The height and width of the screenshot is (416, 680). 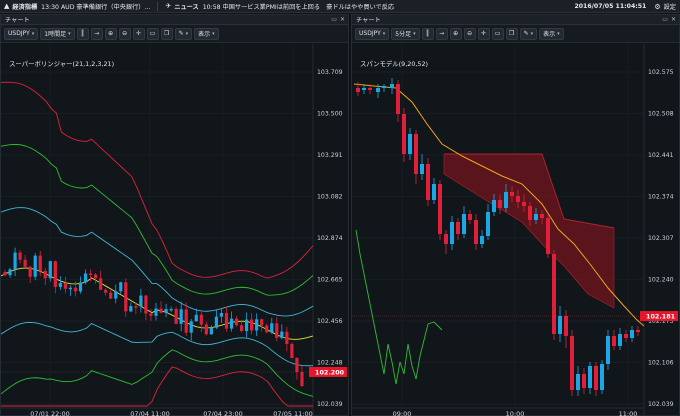 What do you see at coordinates (150, 413) in the screenshot?
I see `x-tick-label: 07/04 11:00` at bounding box center [150, 413].